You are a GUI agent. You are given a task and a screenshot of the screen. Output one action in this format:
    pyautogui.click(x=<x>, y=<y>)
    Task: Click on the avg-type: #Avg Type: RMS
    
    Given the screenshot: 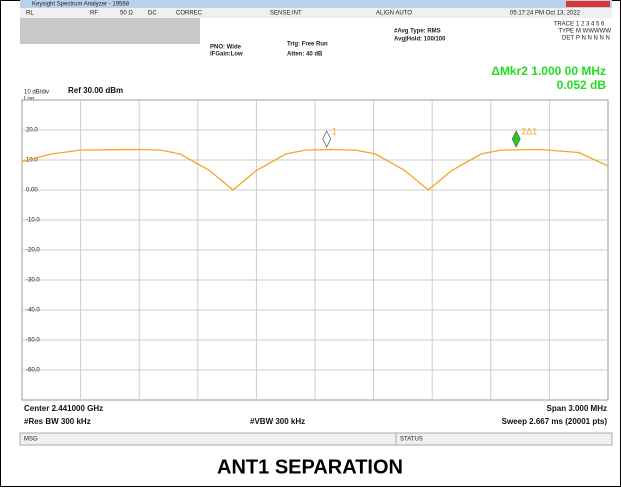 What is the action you would take?
    pyautogui.click(x=417, y=32)
    